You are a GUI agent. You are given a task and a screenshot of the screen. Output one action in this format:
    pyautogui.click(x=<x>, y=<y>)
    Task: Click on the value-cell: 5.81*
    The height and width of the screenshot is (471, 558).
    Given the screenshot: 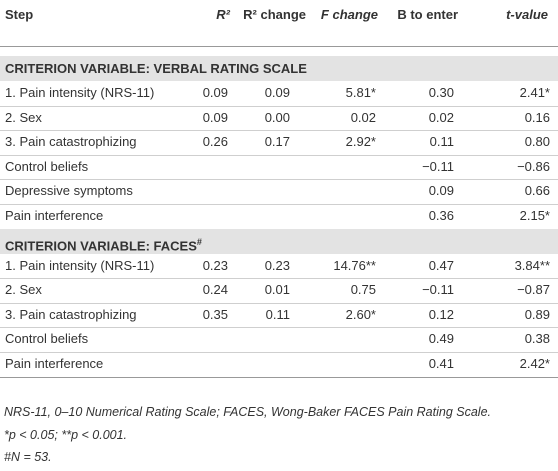 What is the action you would take?
    pyautogui.click(x=360, y=92)
    